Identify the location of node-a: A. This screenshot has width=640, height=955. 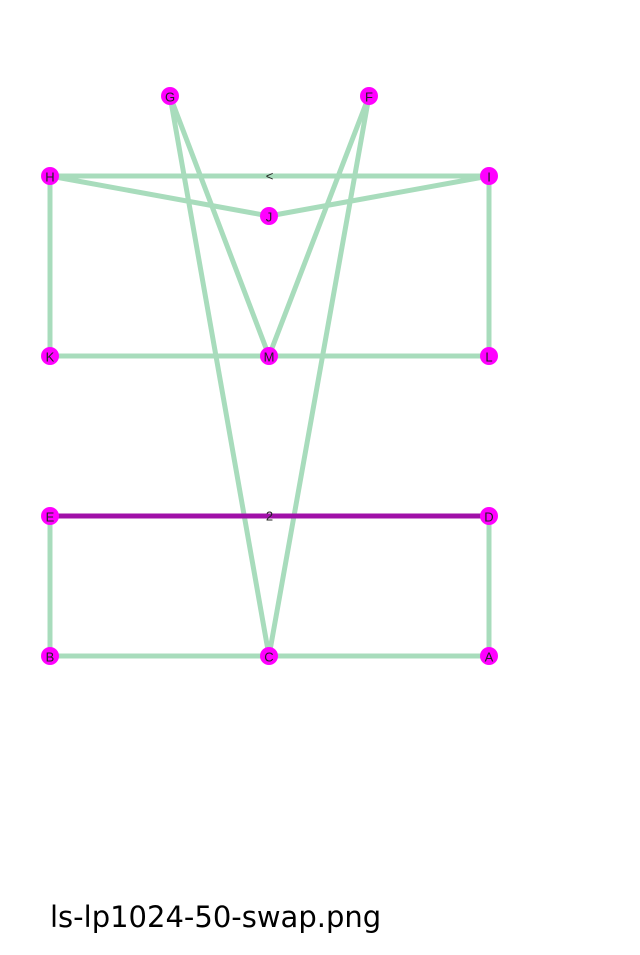
(489, 656).